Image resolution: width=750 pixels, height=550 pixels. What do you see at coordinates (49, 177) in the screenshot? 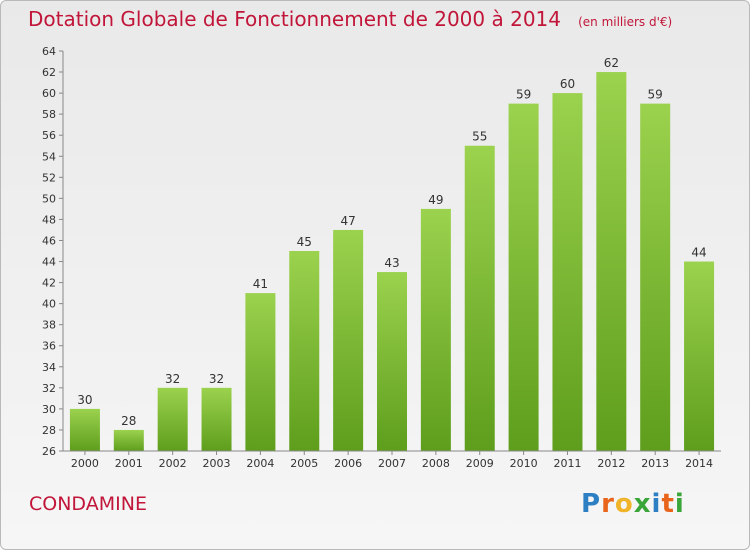
I see `y-tick-label: 52` at bounding box center [49, 177].